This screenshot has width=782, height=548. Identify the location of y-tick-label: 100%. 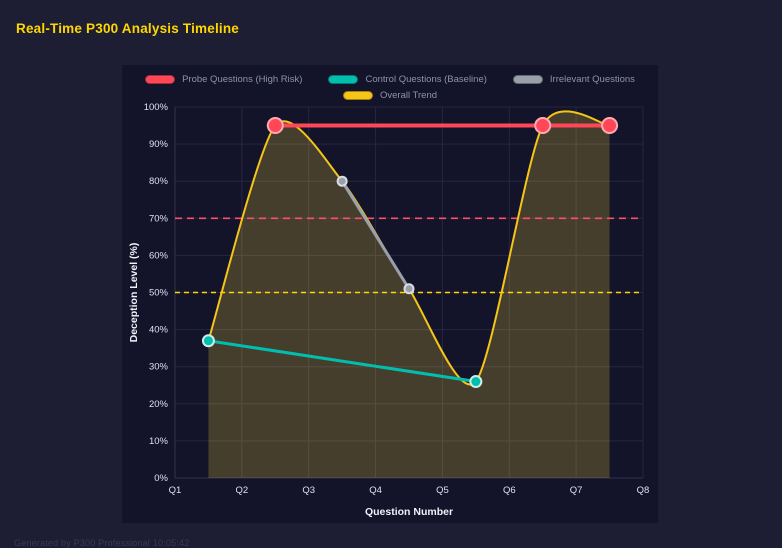
(156, 108).